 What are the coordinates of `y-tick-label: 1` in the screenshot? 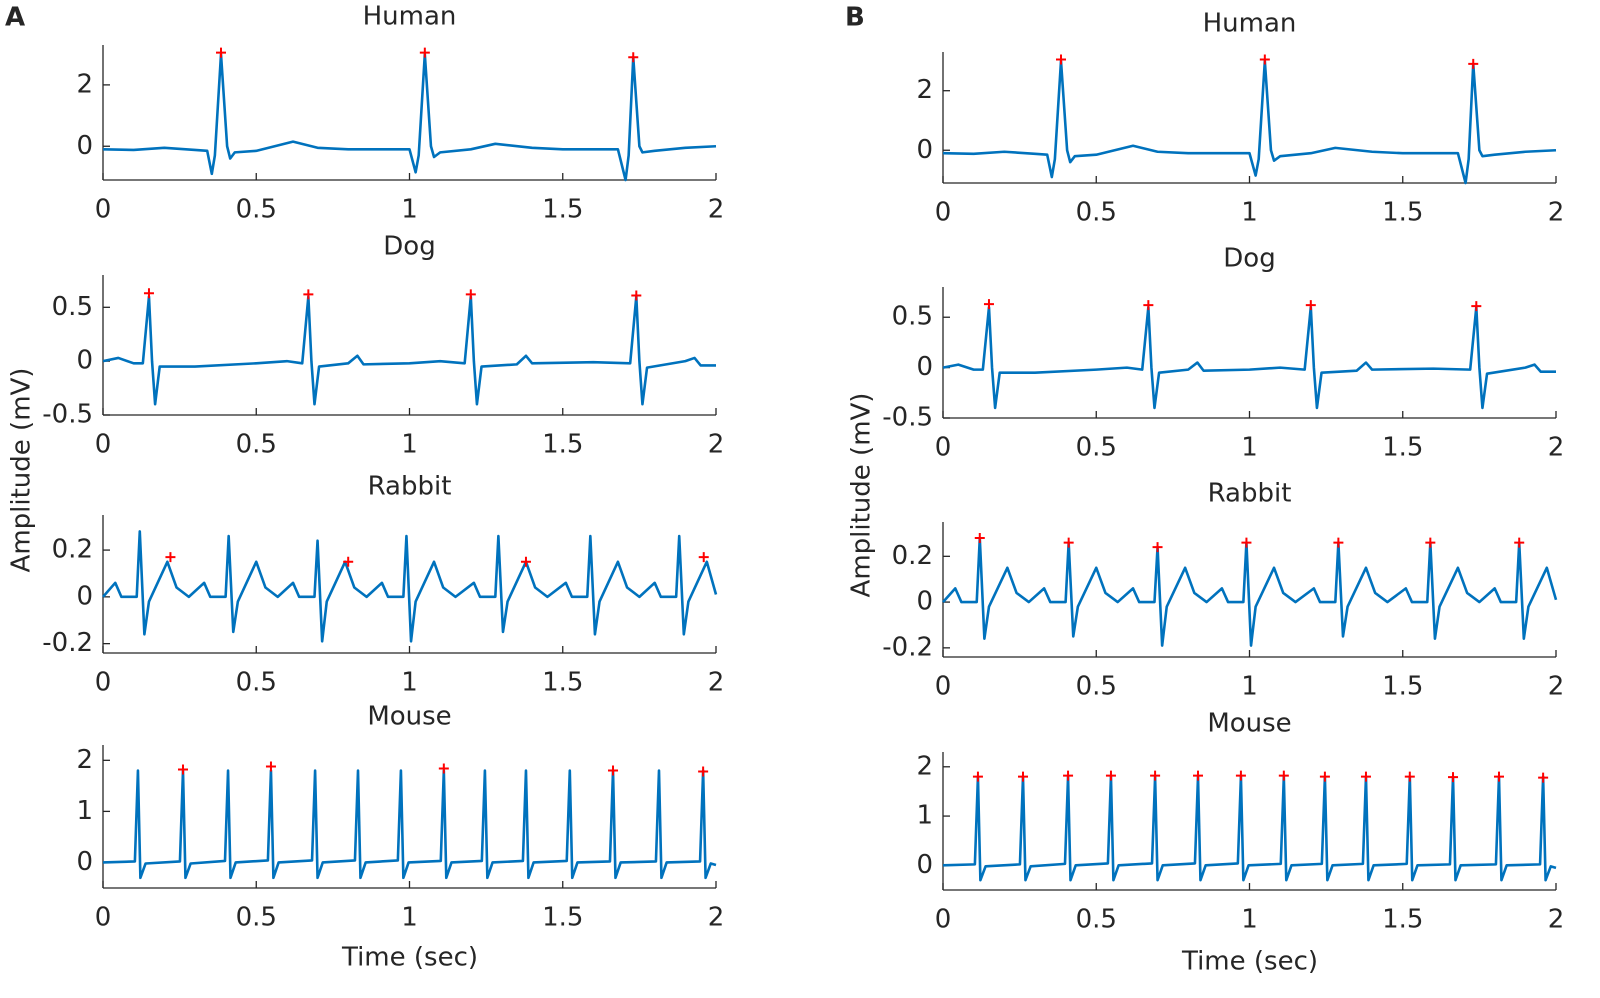 It's located at (84, 811).